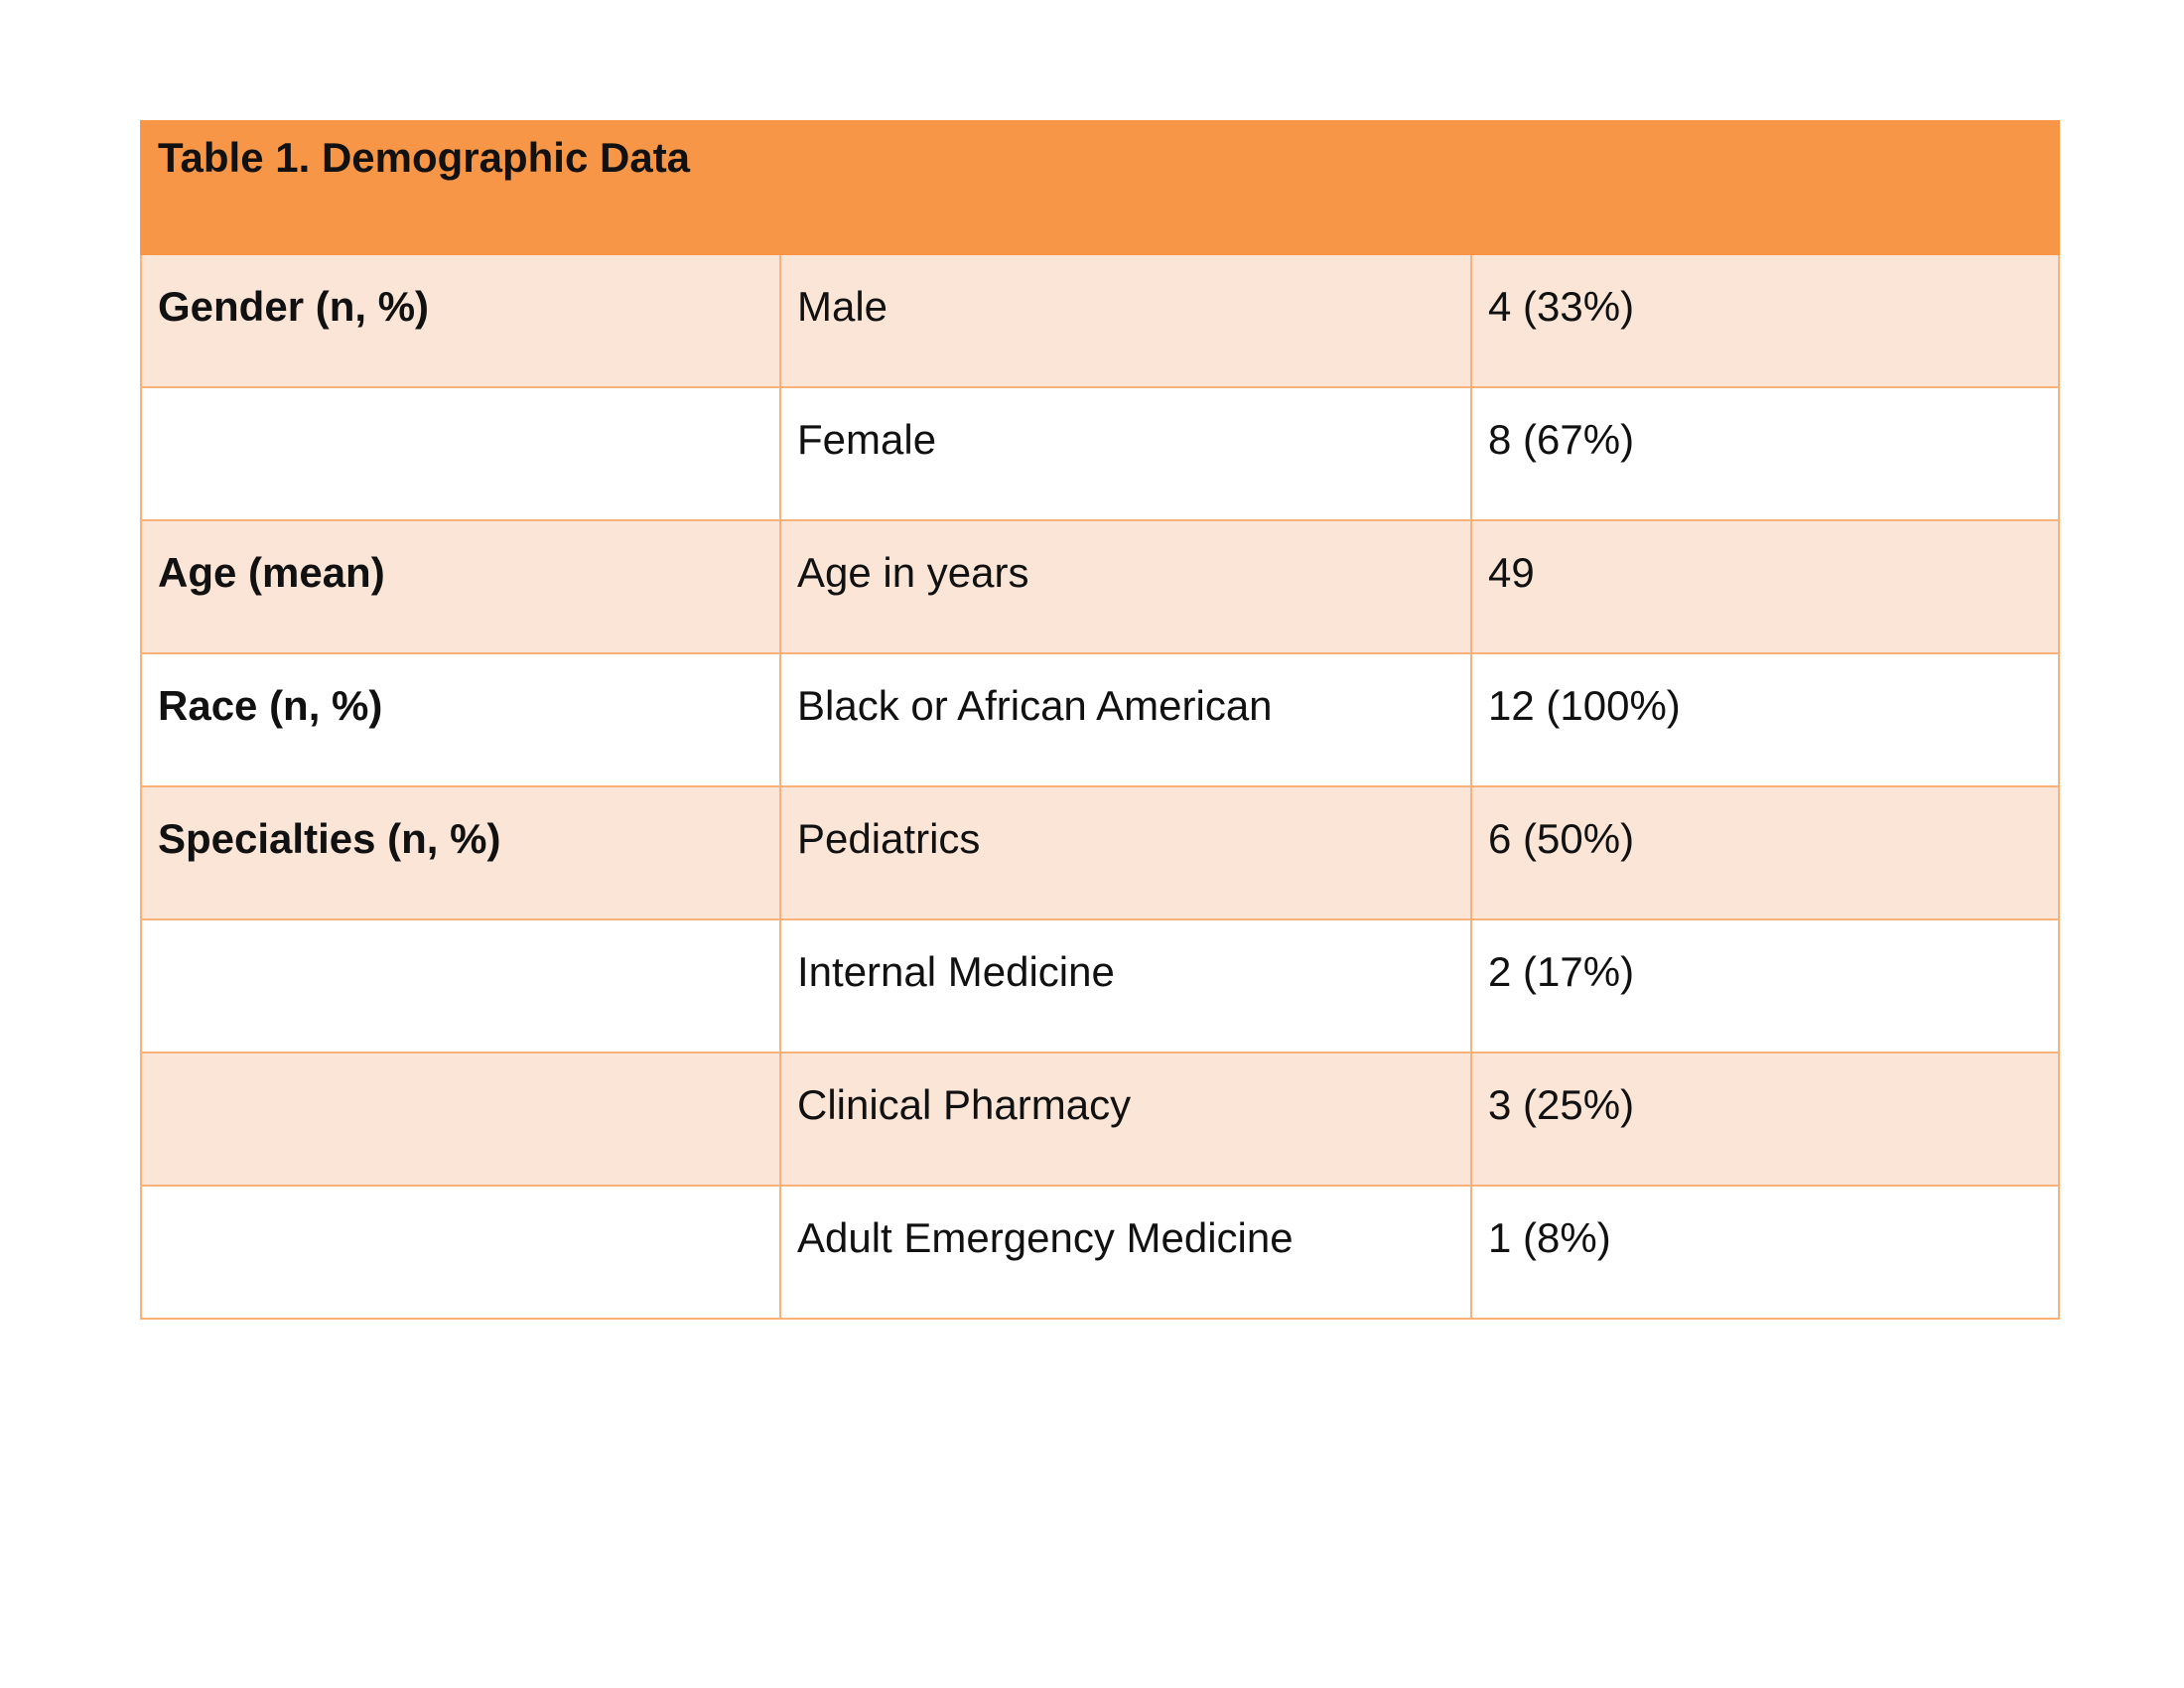 The width and height of the screenshot is (2184, 1688). Describe the element at coordinates (1125, 453) in the screenshot. I see `item-cell: Female` at that location.